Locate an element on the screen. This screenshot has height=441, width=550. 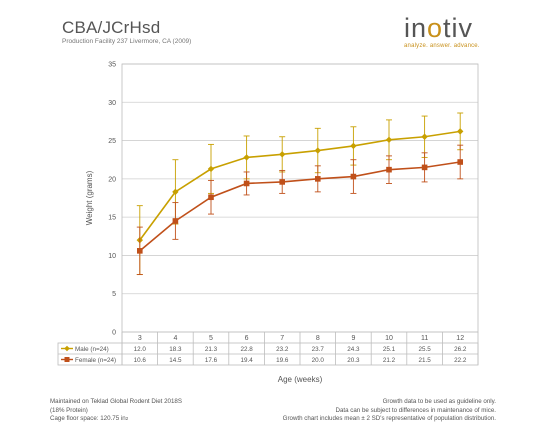
data-label: 22.2 is located at coordinates (460, 360).